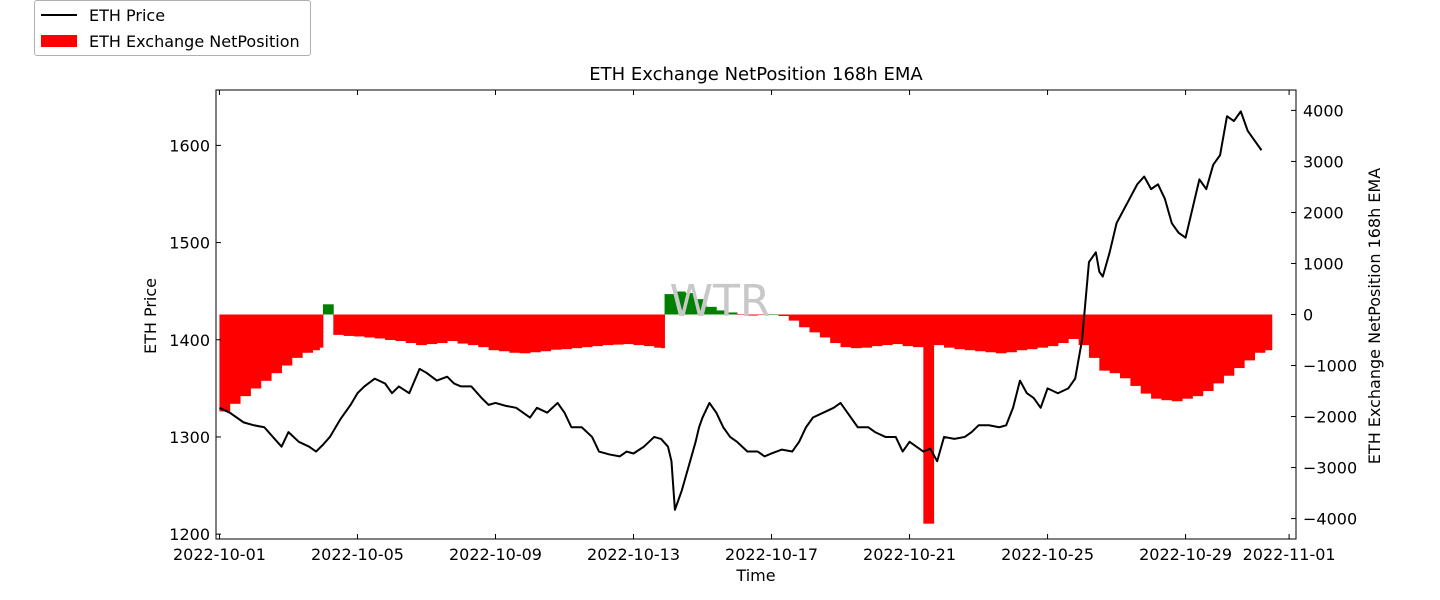 This screenshot has height=600, width=1440. What do you see at coordinates (357, 554) in the screenshot?
I see `x-tick-label: 2022-10-05` at bounding box center [357, 554].